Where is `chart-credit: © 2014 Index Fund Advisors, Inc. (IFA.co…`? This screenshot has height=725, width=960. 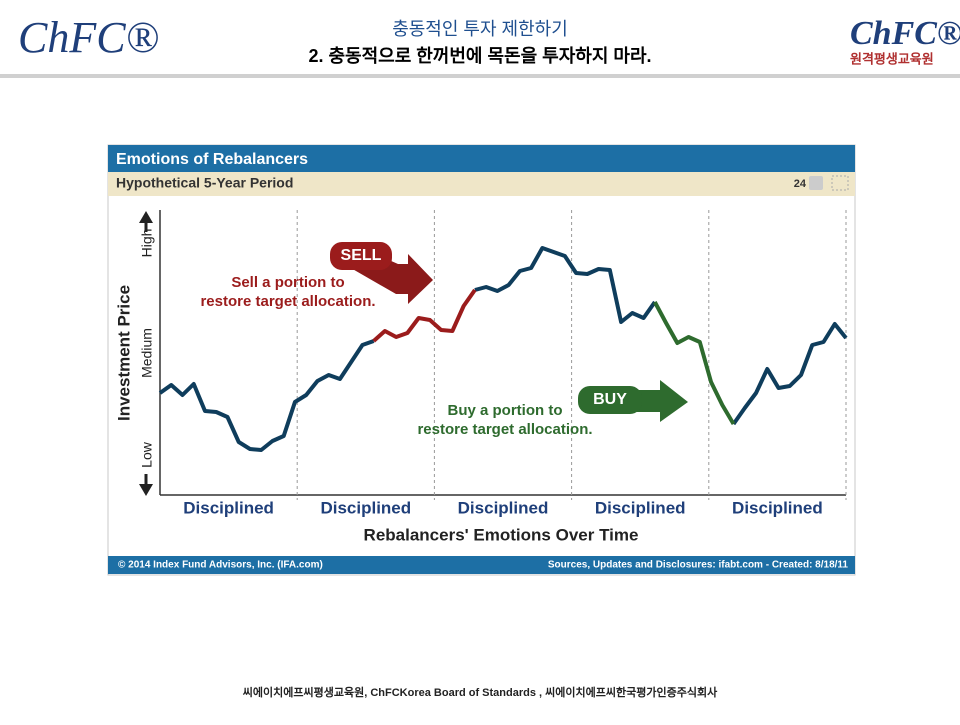 chart-credit: © 2014 Index Fund Advisors, Inc. (IFA.co… is located at coordinates (220, 565).